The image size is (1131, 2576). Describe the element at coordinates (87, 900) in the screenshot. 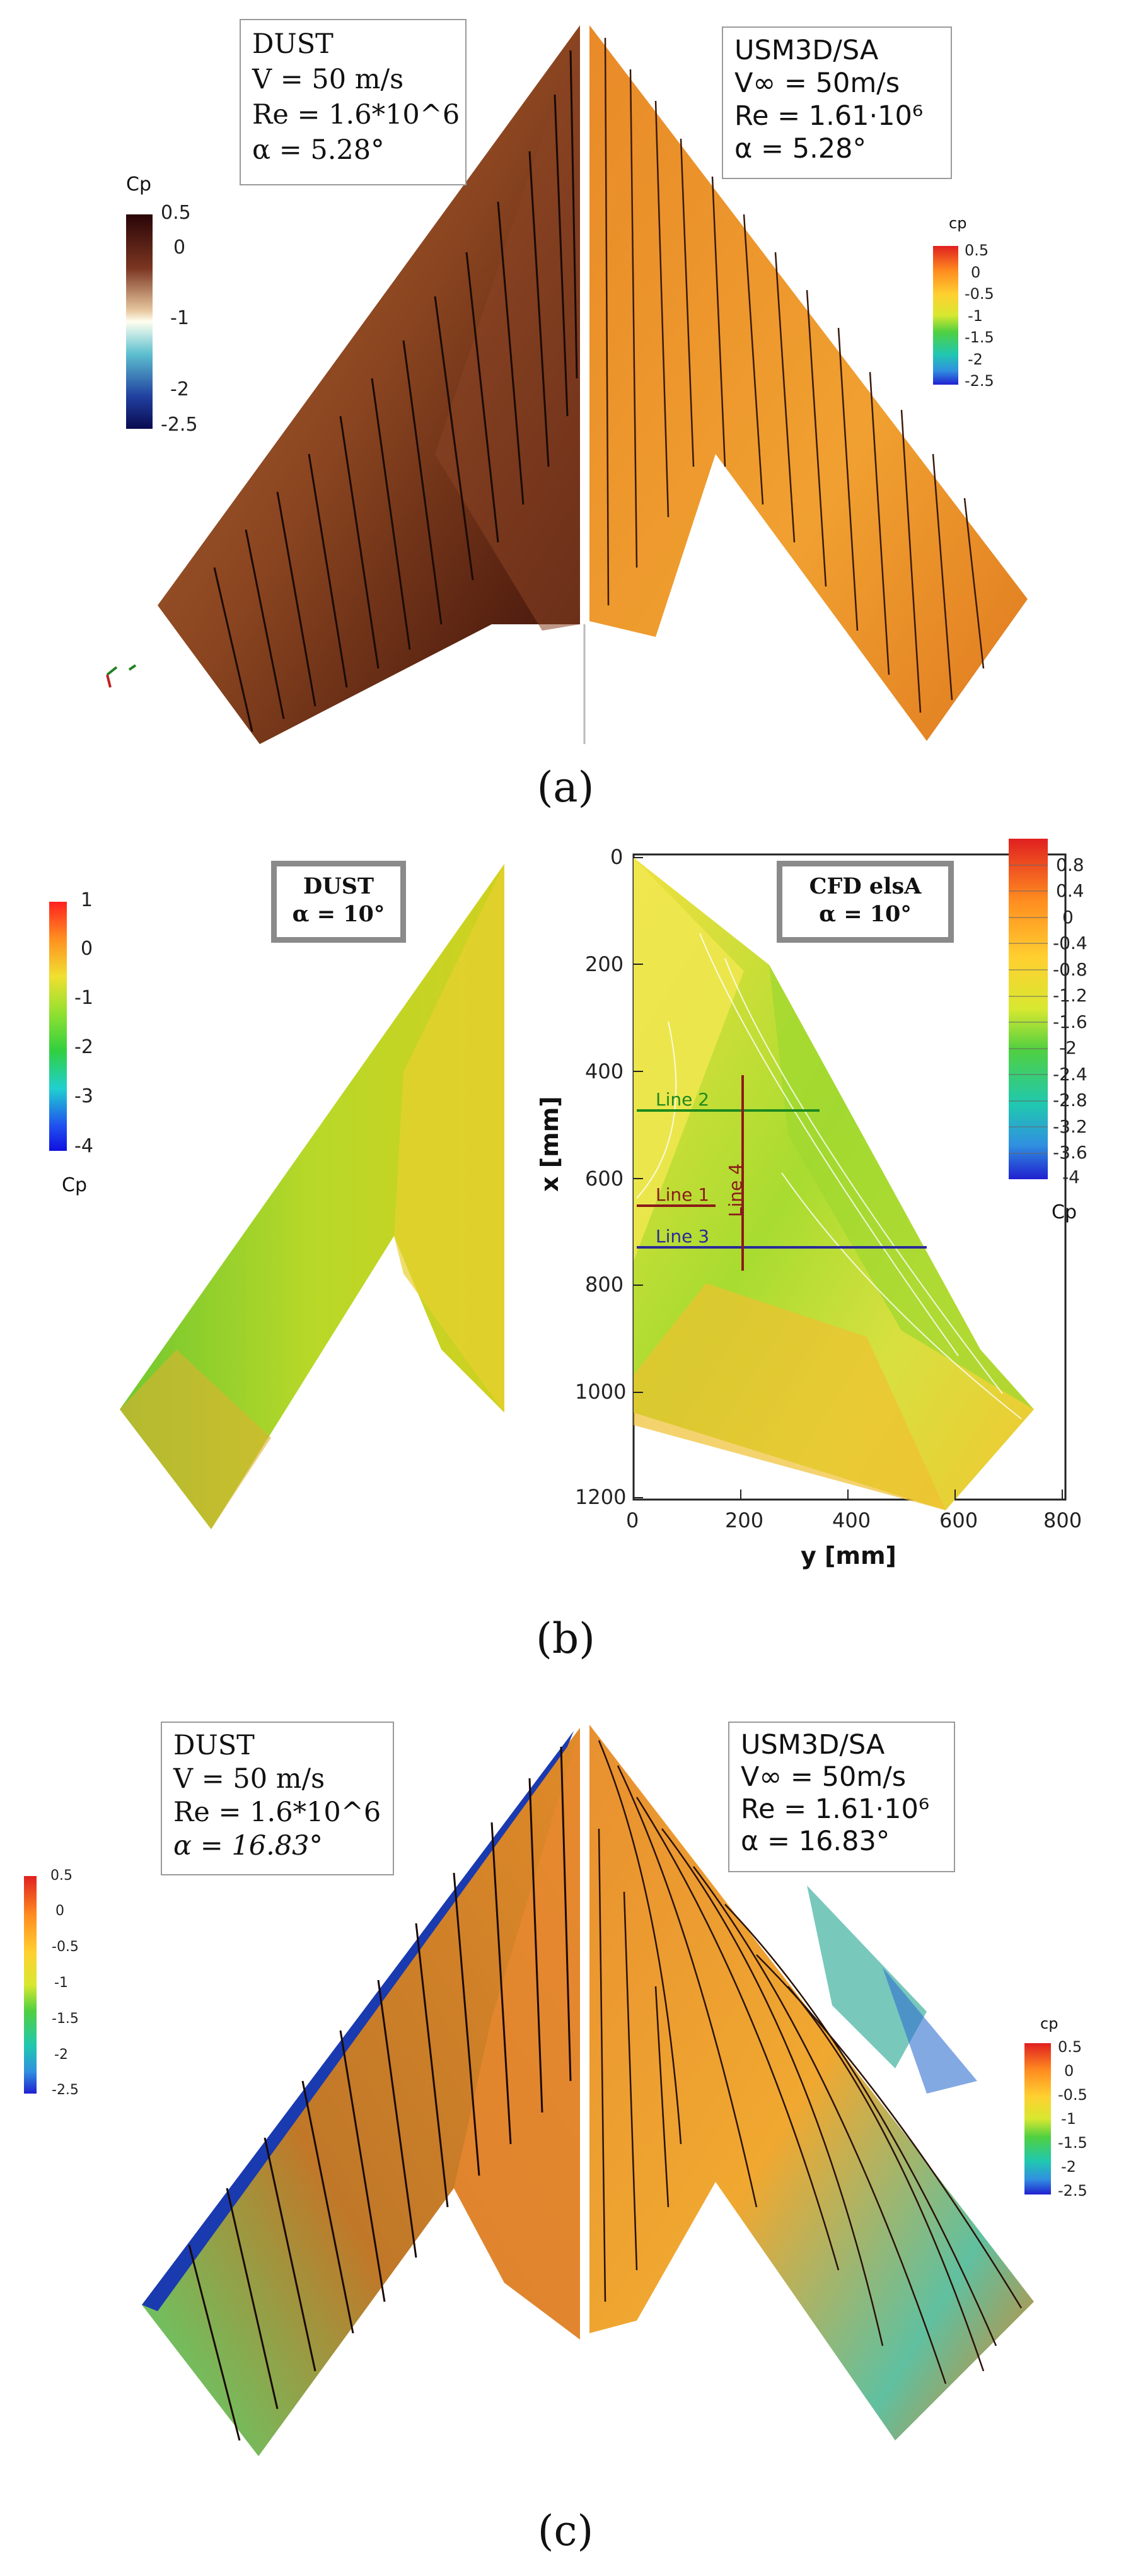

I see `panel-b-left-tick-0: 1` at that location.